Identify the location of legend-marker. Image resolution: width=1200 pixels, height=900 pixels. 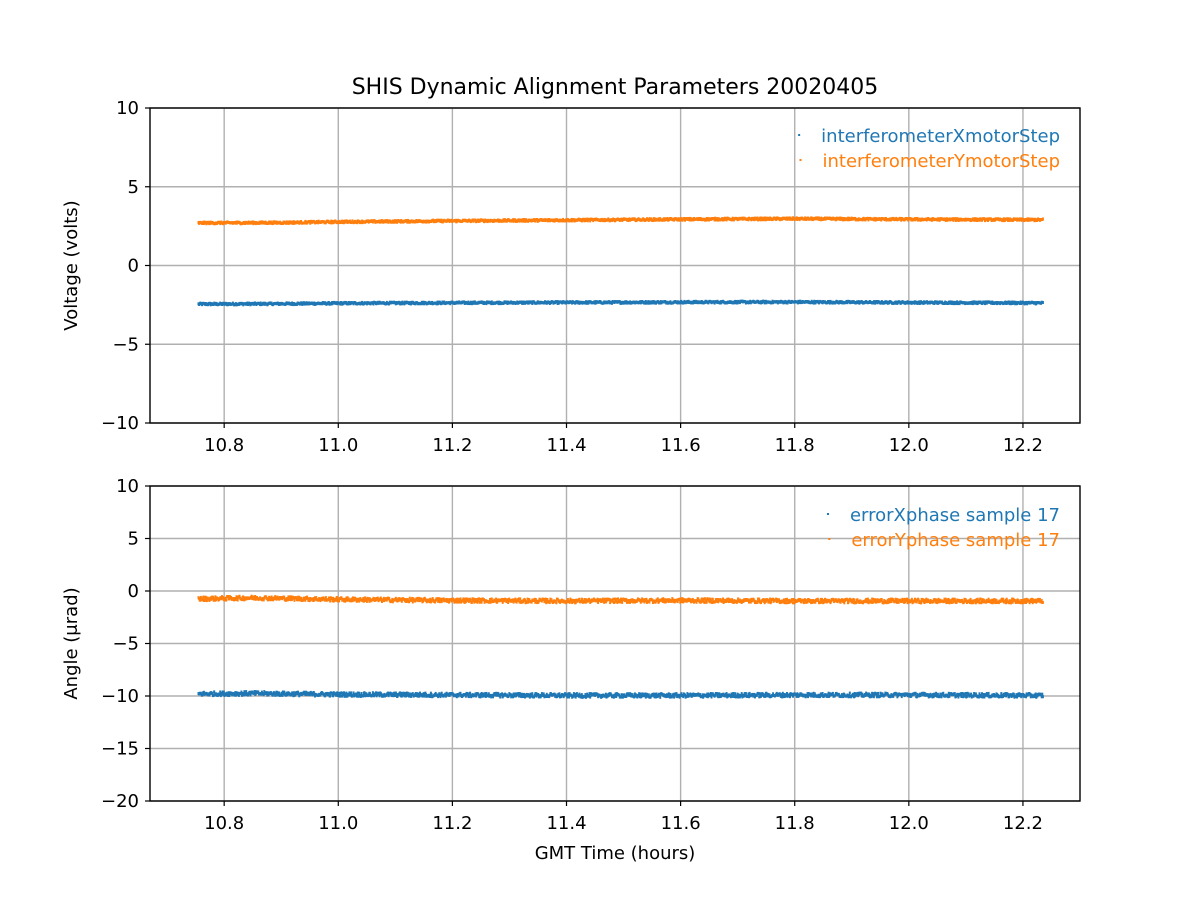
(799, 135).